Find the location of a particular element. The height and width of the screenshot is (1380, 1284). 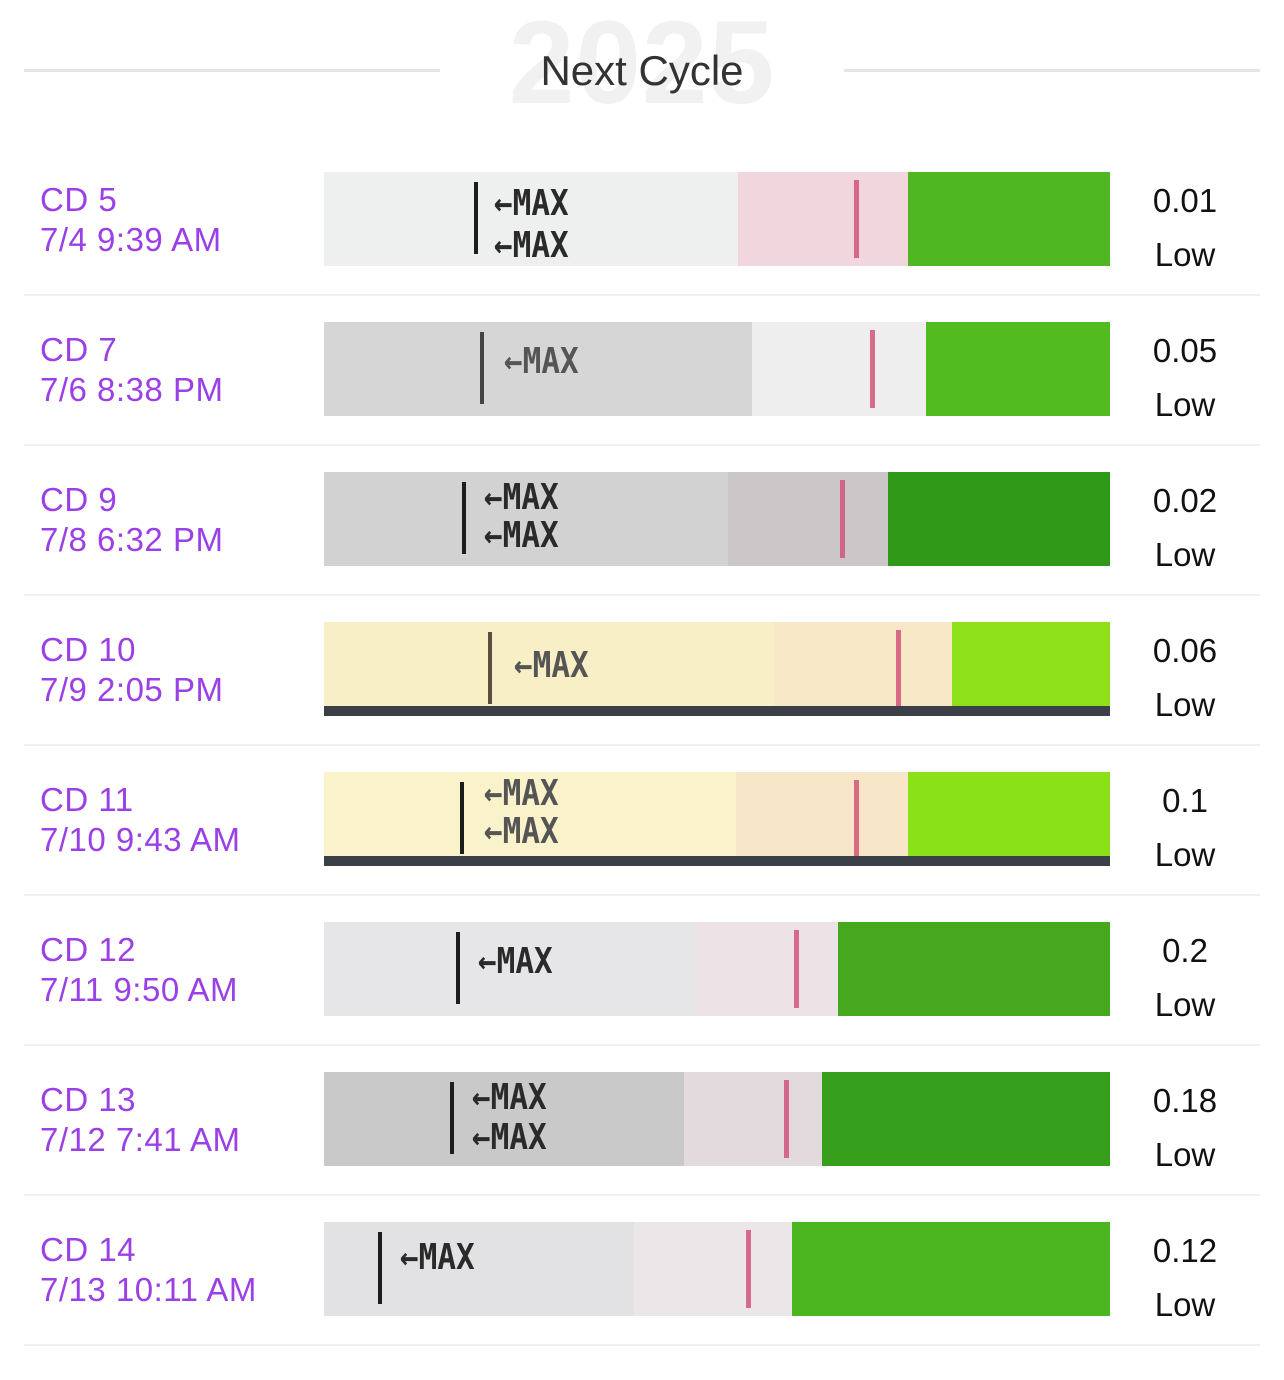

cycle-day: CD 5 is located at coordinates (79, 199).